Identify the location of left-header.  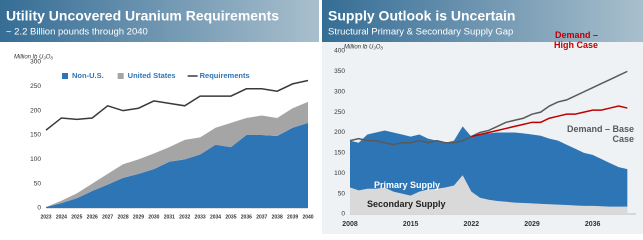
(159, 21).